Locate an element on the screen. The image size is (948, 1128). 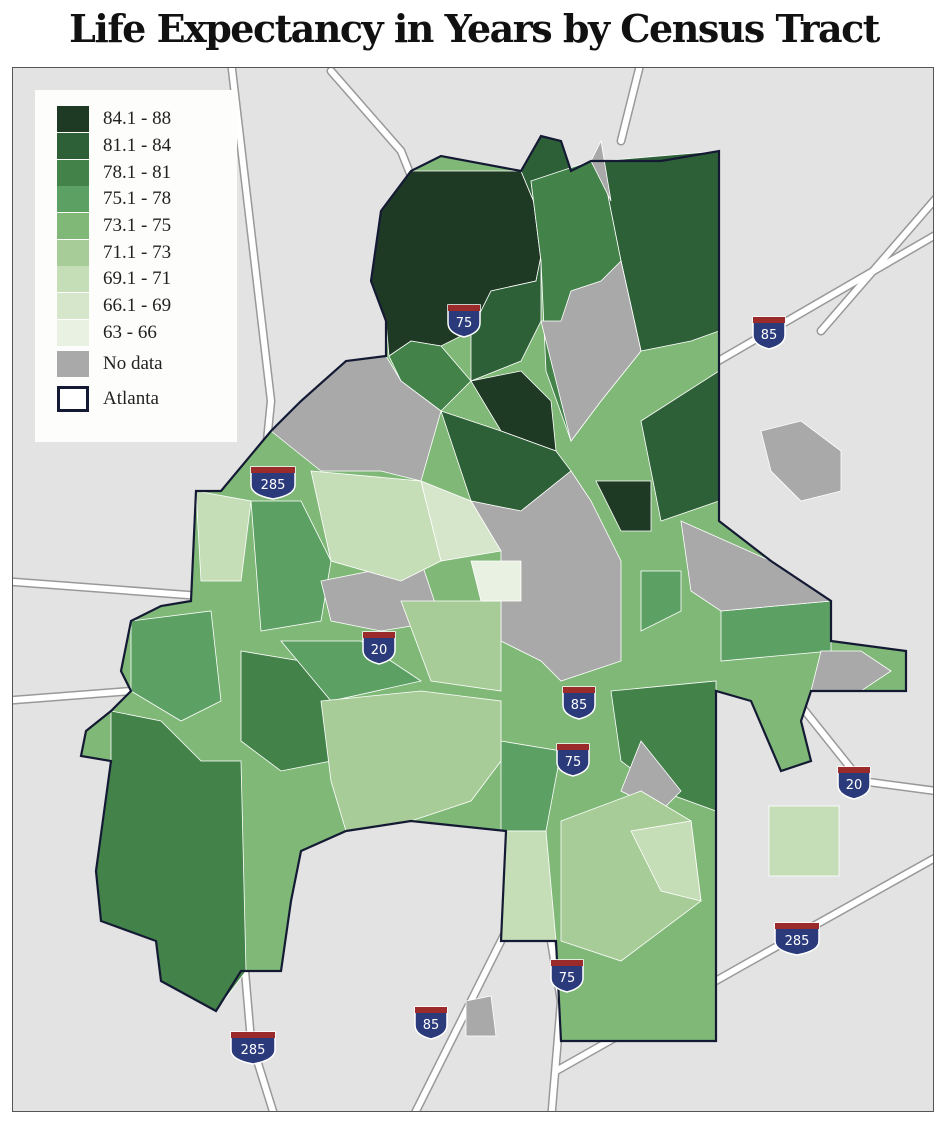
legend-item: 69.1 - 71 is located at coordinates (147, 279).